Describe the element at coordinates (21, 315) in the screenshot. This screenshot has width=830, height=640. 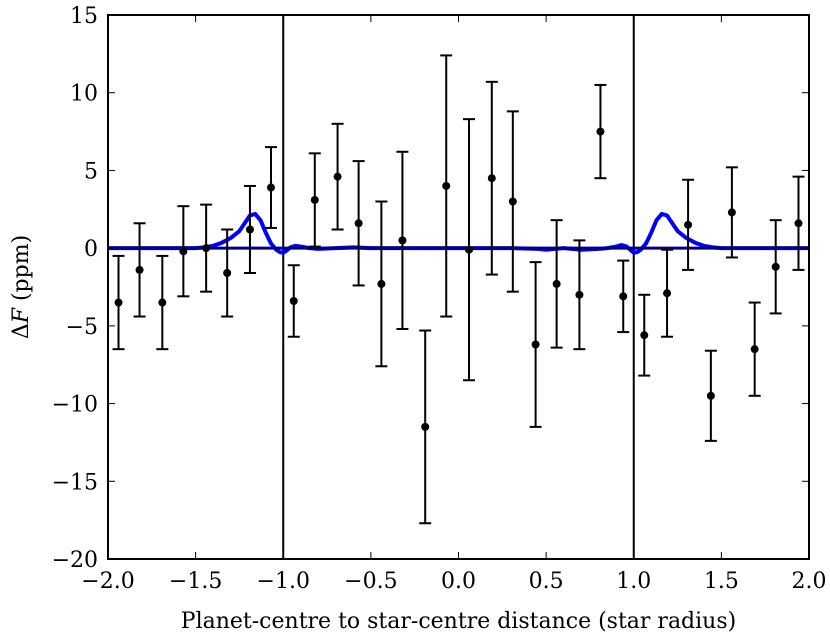
I see `y-axis-label-var: F` at that location.